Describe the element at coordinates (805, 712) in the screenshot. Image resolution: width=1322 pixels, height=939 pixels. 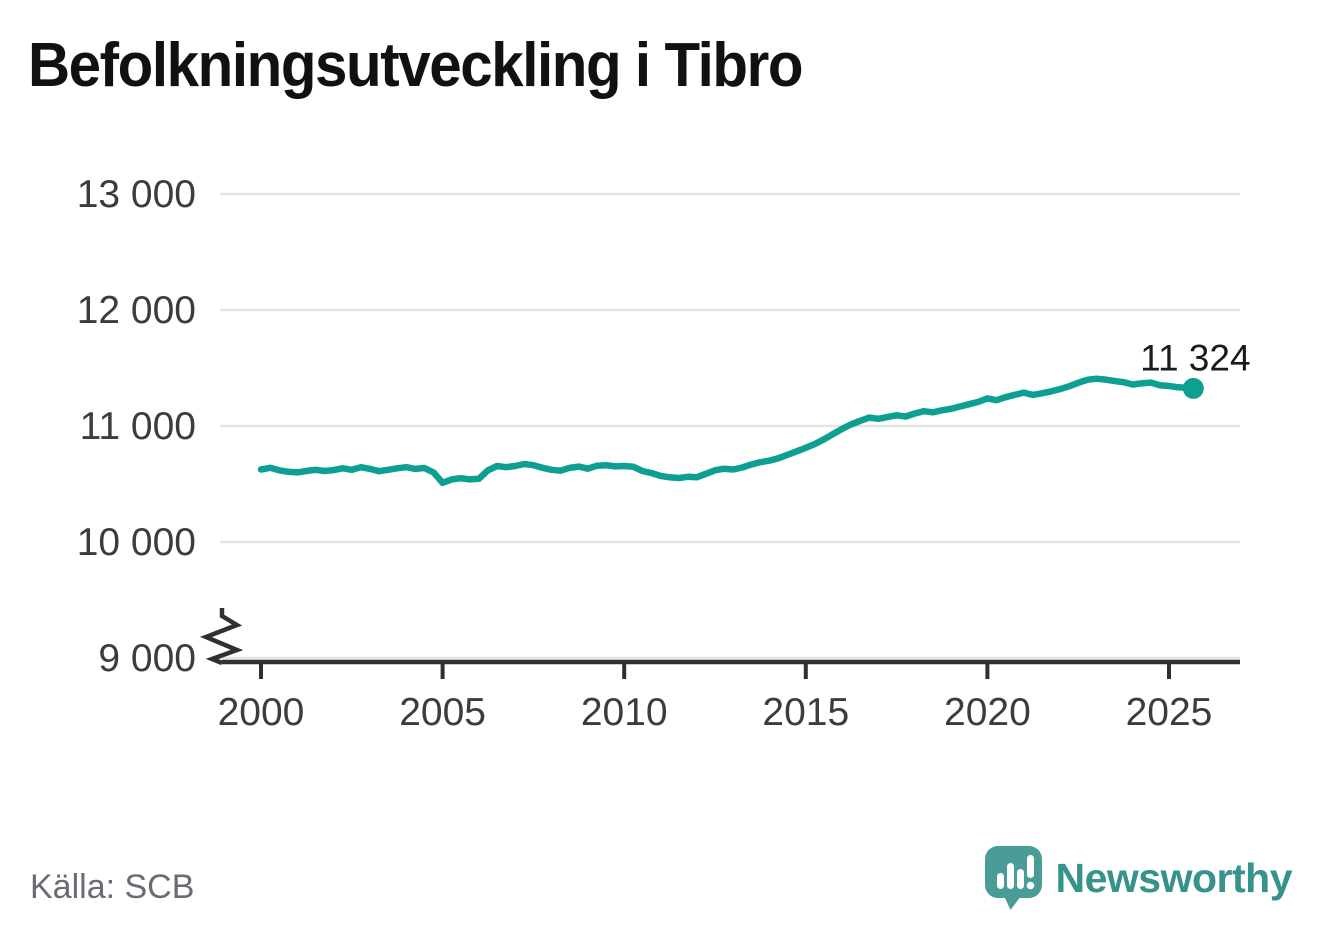
I see `x-tick-label: 2015` at that location.